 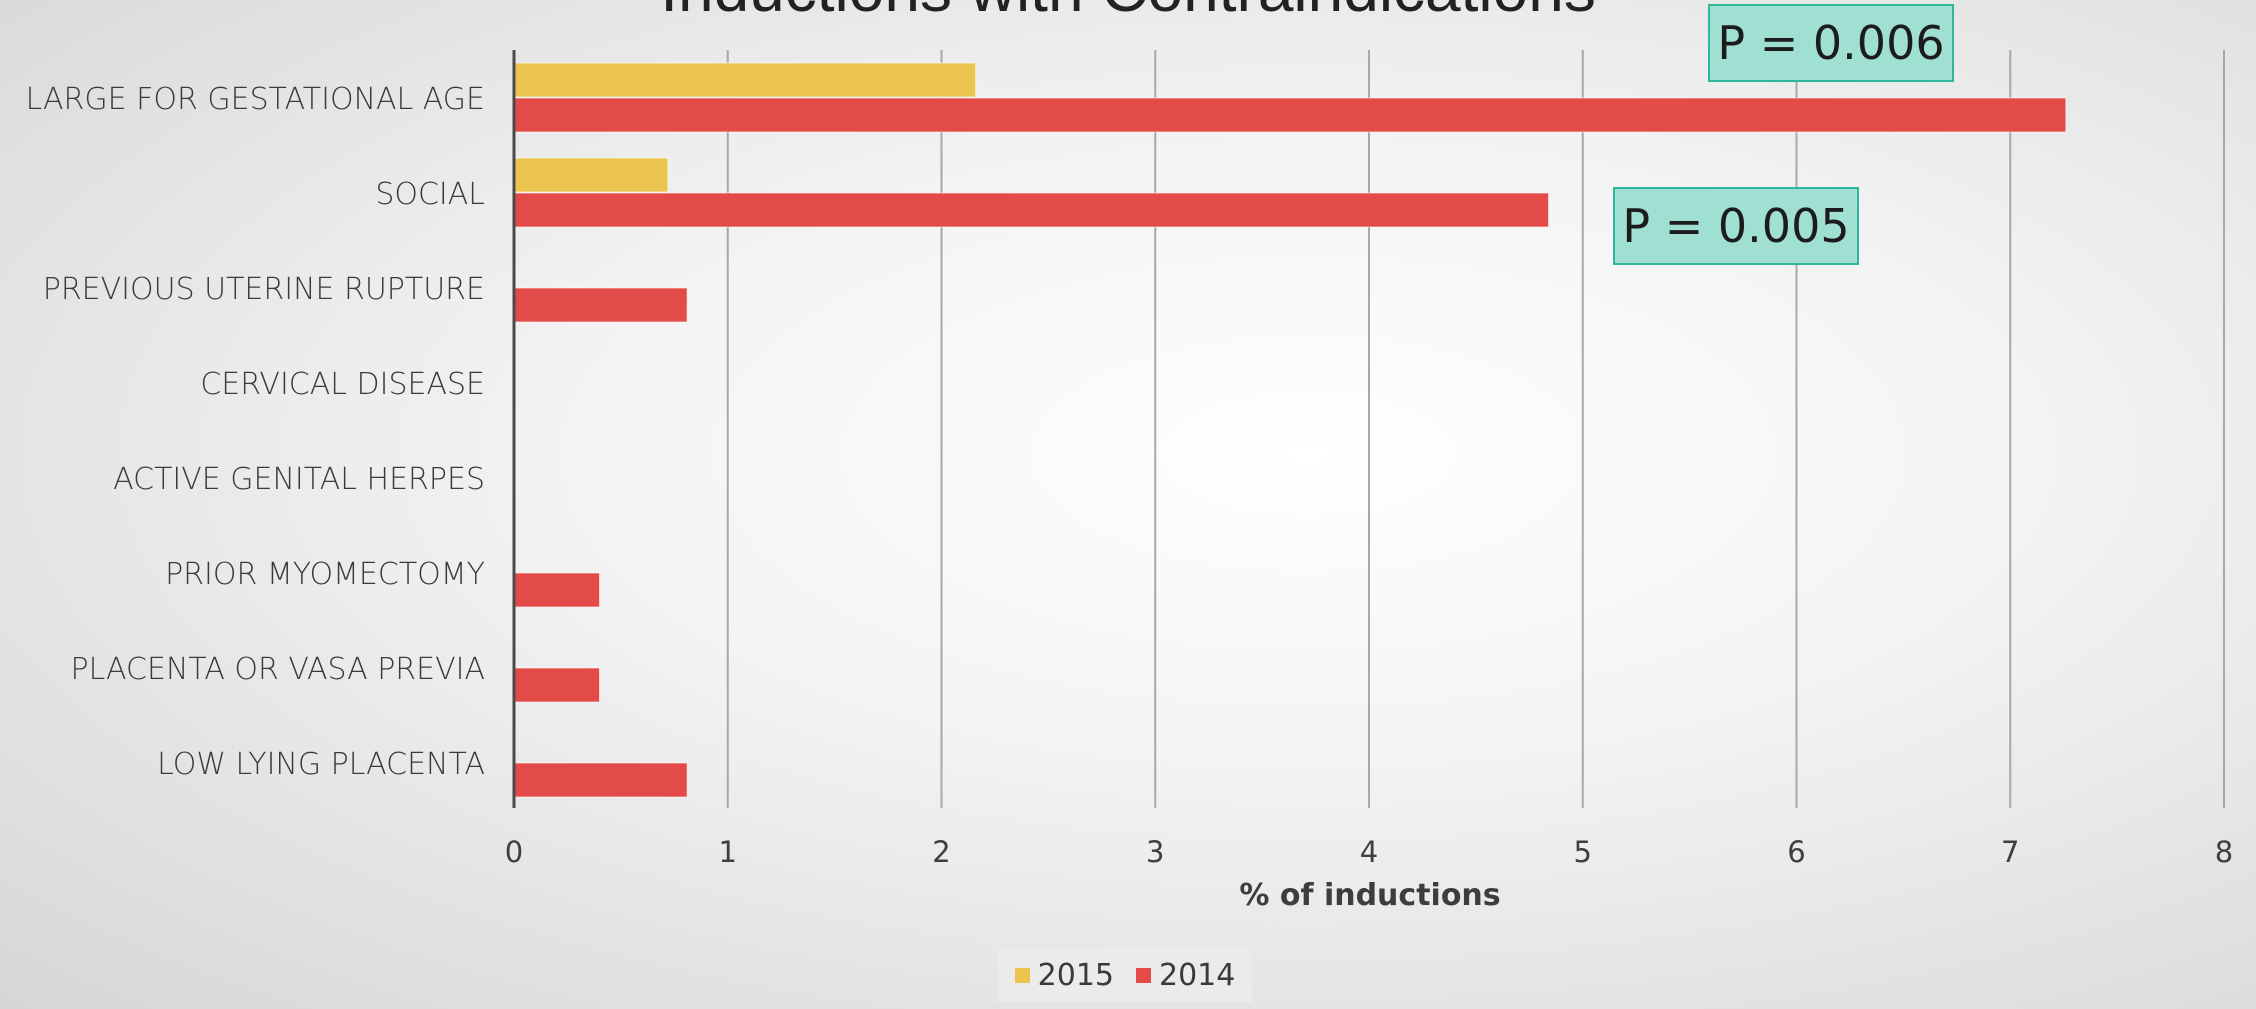 What do you see at coordinates (1831, 43) in the screenshot?
I see `p-value-annotation-1: P = 0.006` at bounding box center [1831, 43].